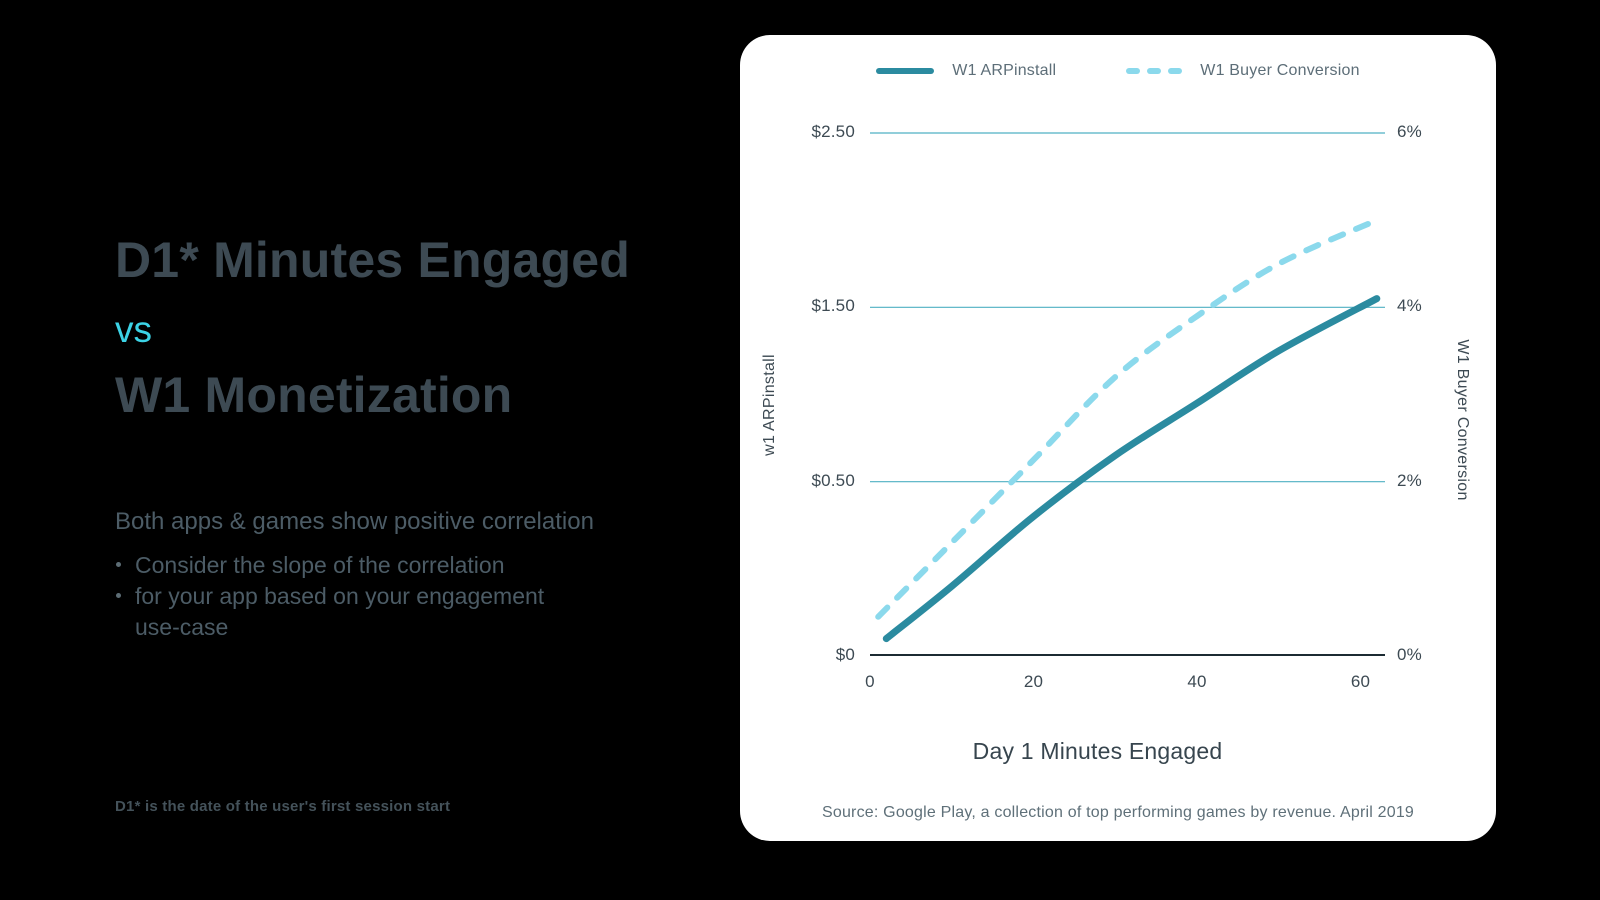 The image size is (1600, 900). What do you see at coordinates (1004, 70) in the screenshot?
I see `legend-label-w1-arpinstall: W1 ARPinstall` at bounding box center [1004, 70].